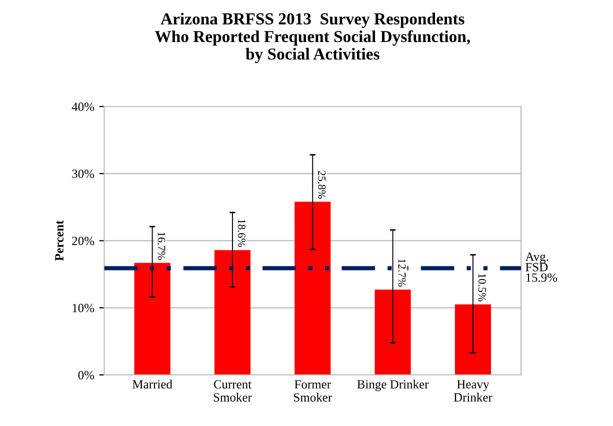 The height and width of the screenshot is (426, 613). What do you see at coordinates (313, 391) in the screenshot?
I see `x-tick-label: Former Smoker` at bounding box center [313, 391].